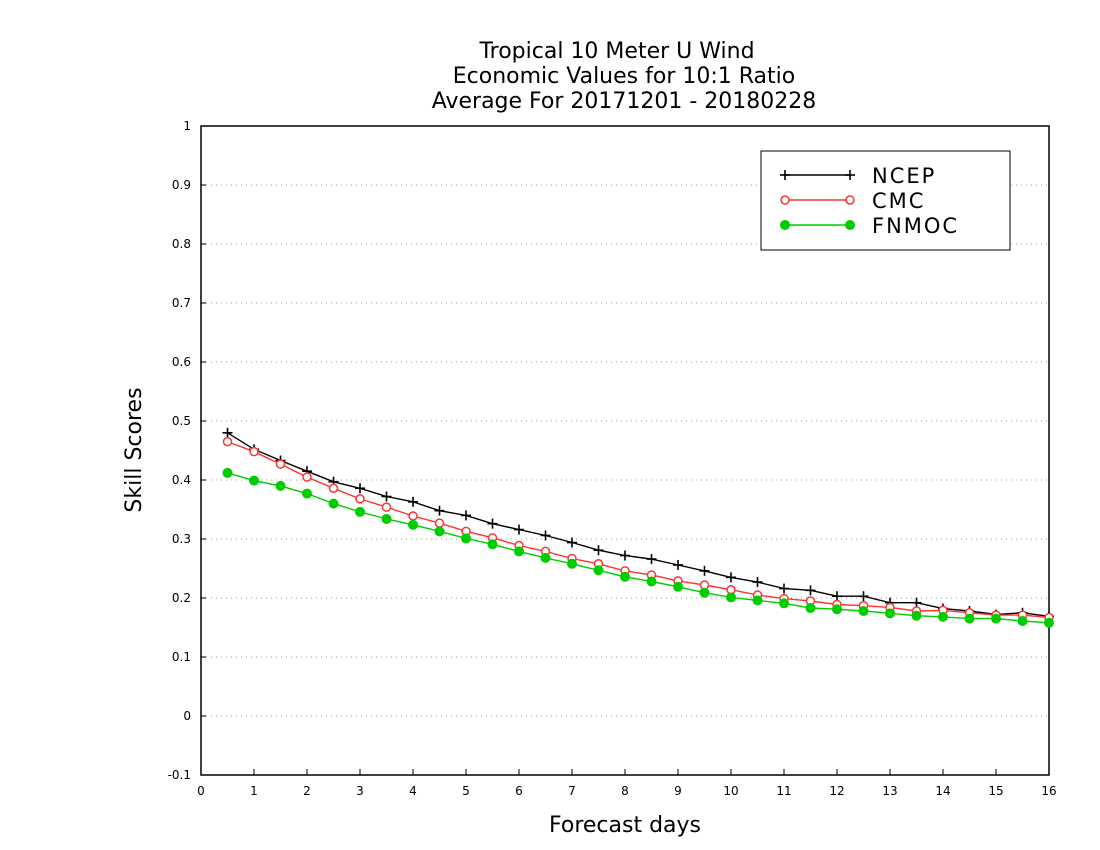 The width and height of the screenshot is (1100, 850). I want to click on x-tick-label: 10, so click(730, 791).